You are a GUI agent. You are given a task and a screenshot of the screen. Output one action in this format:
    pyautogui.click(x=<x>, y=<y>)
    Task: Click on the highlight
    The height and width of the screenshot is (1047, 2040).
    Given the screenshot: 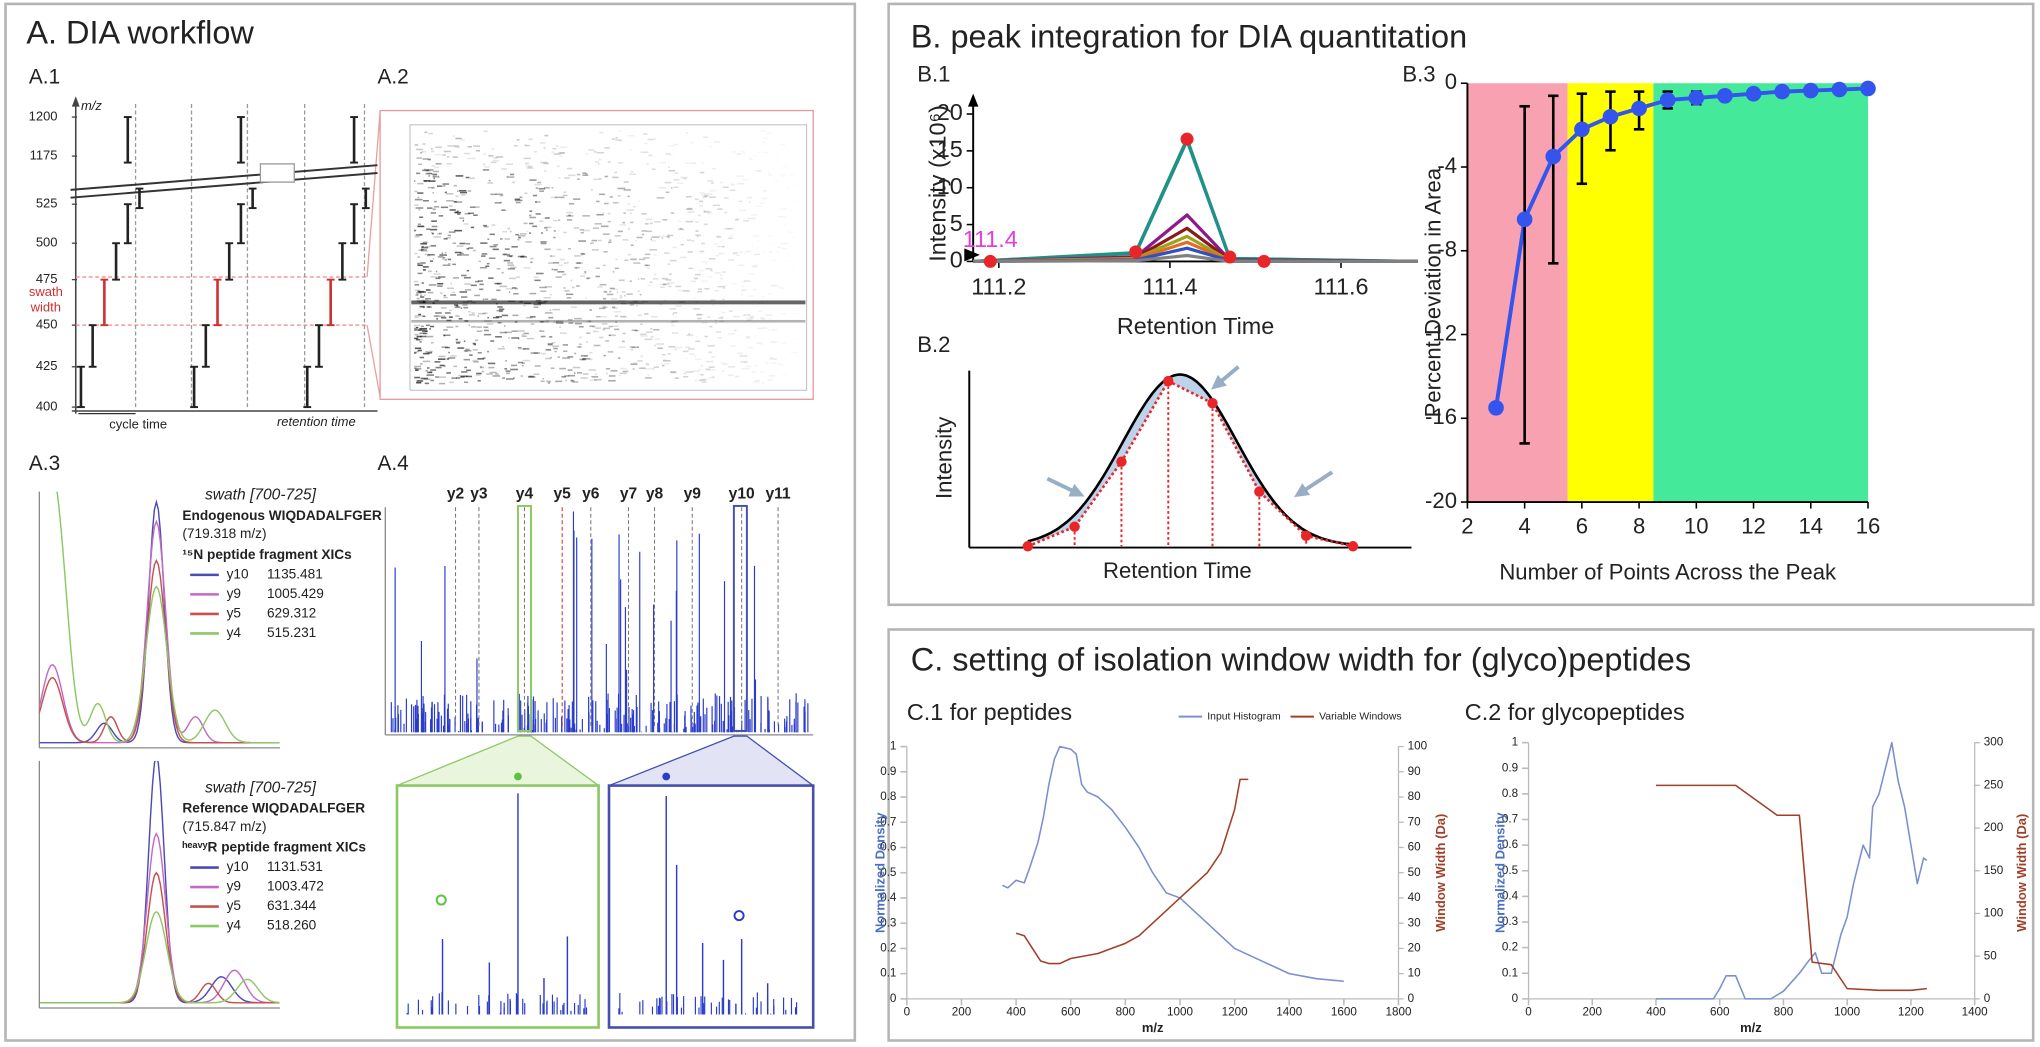 What is the action you would take?
    pyautogui.click(x=524, y=618)
    